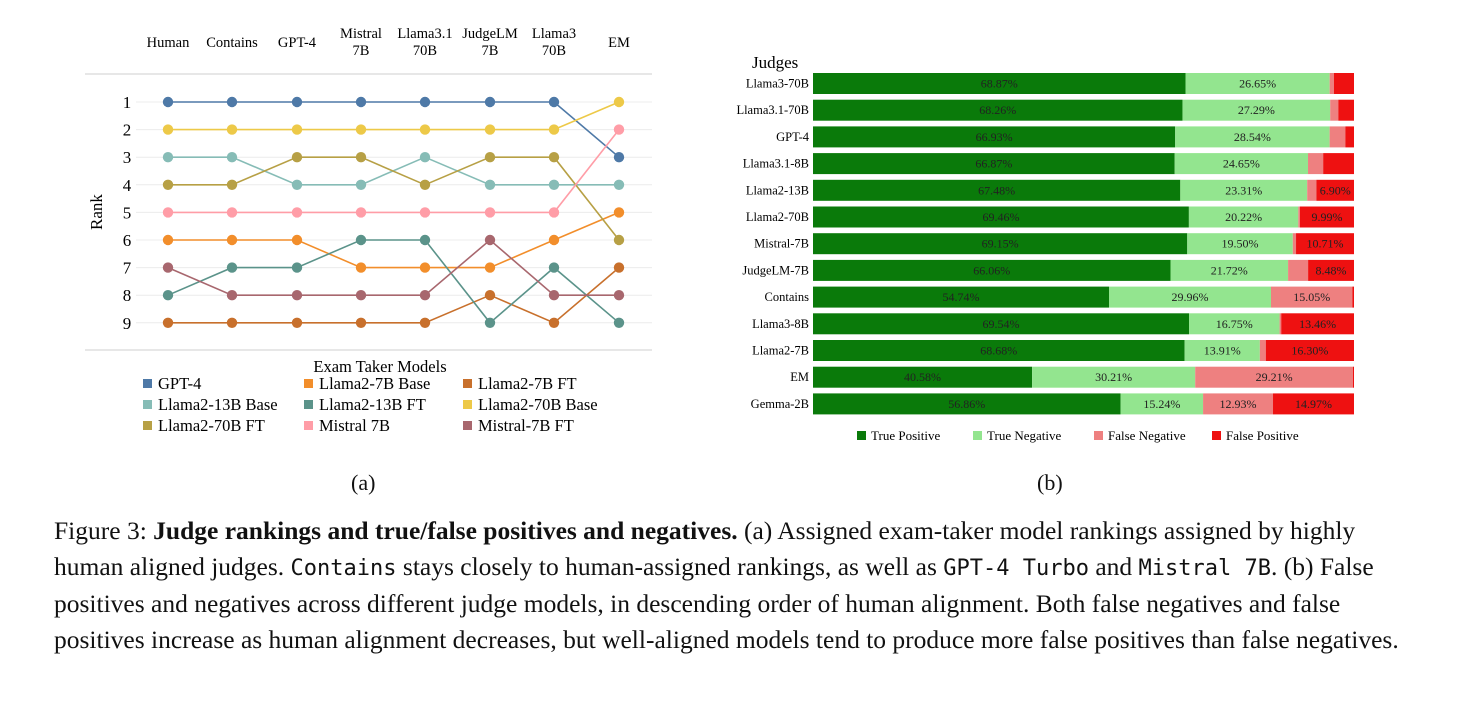 The height and width of the screenshot is (720, 1470). Describe the element at coordinates (1000, 217) in the screenshot. I see `bar-value-label: 69.46%` at that location.